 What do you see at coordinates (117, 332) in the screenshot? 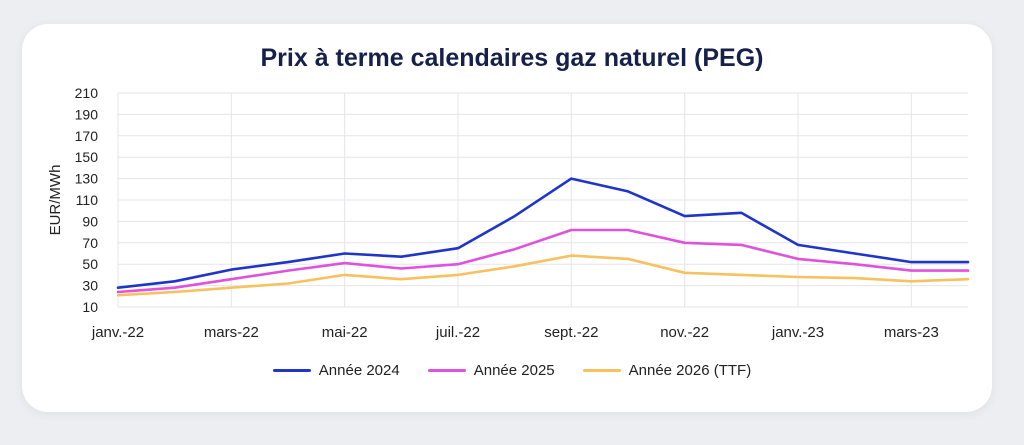
I see `x-tick-label: janv.-22` at bounding box center [117, 332].